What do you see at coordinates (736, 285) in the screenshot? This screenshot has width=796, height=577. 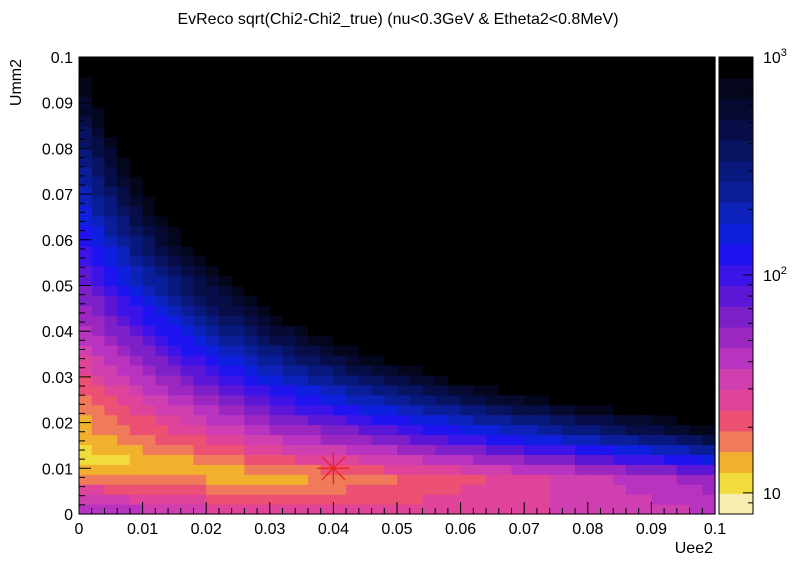 I see `colorbar-frame` at bounding box center [736, 285].